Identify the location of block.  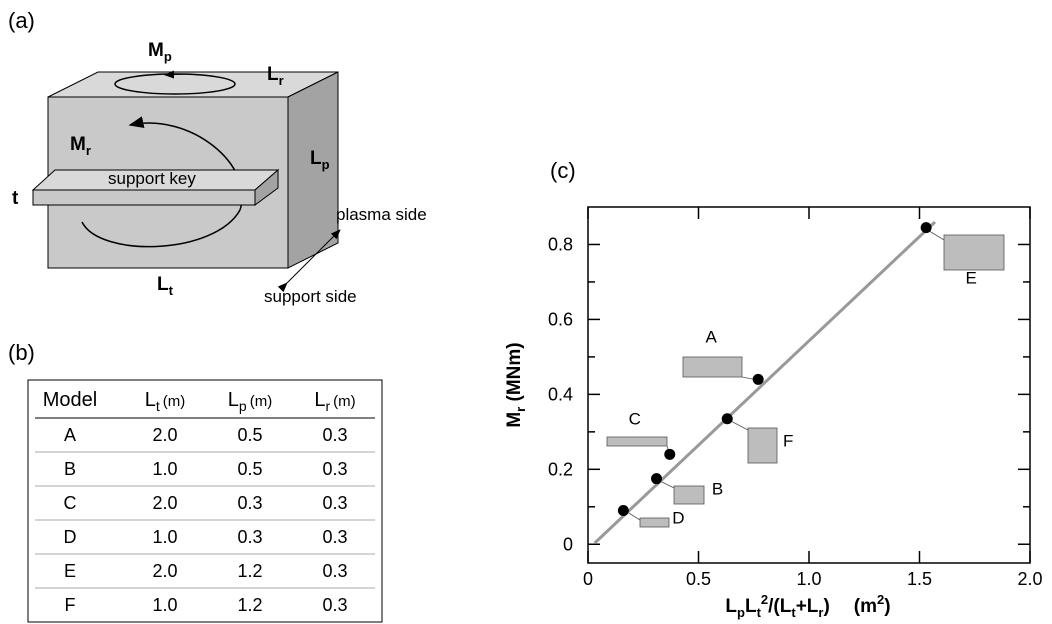
(186, 181).